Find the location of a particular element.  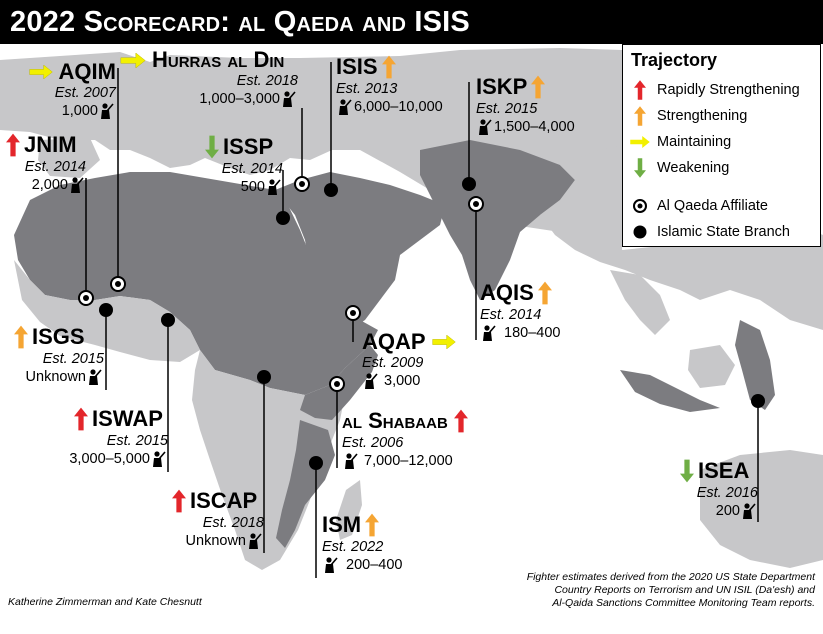

group-label-issp: ISSP Est. 2014 500 is located at coordinates (244, 165).